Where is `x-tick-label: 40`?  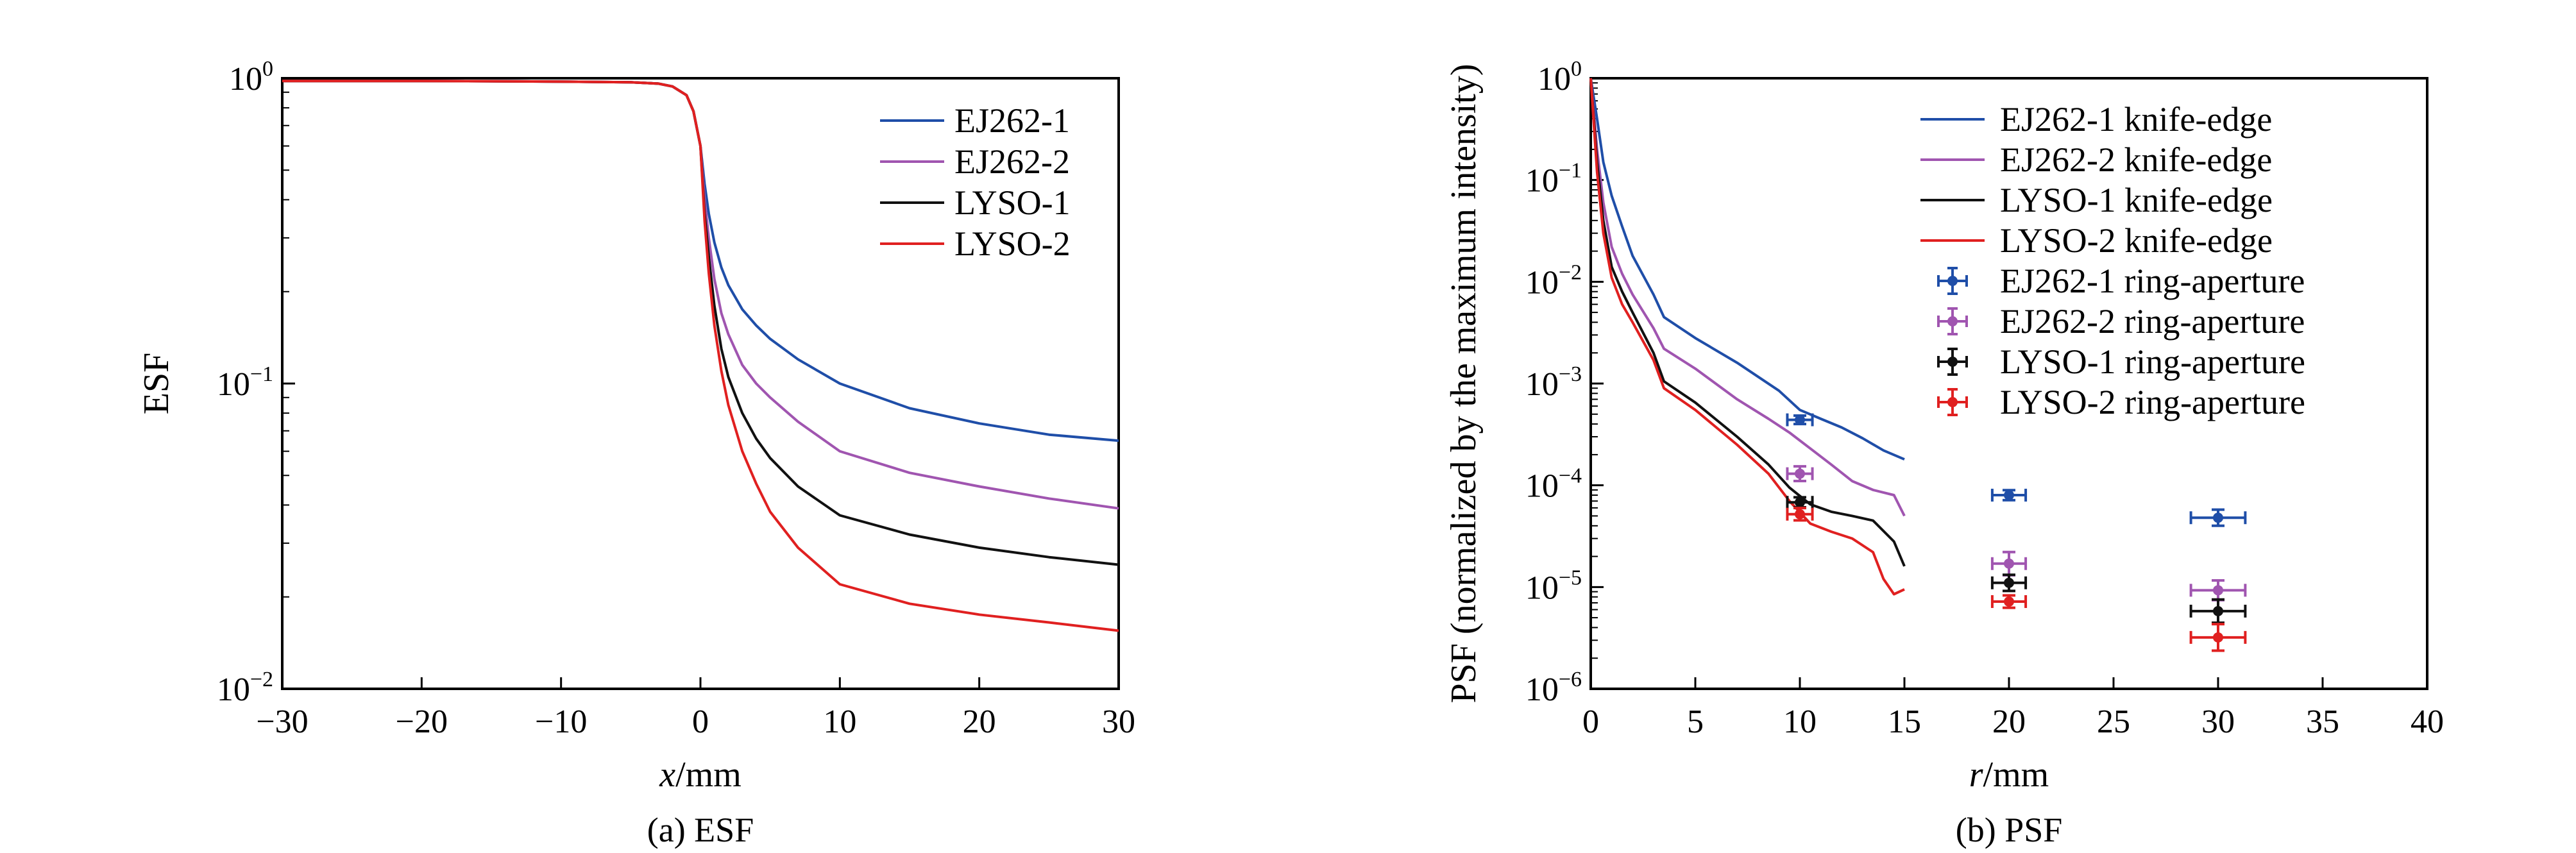 x-tick-label: 40 is located at coordinates (2427, 722).